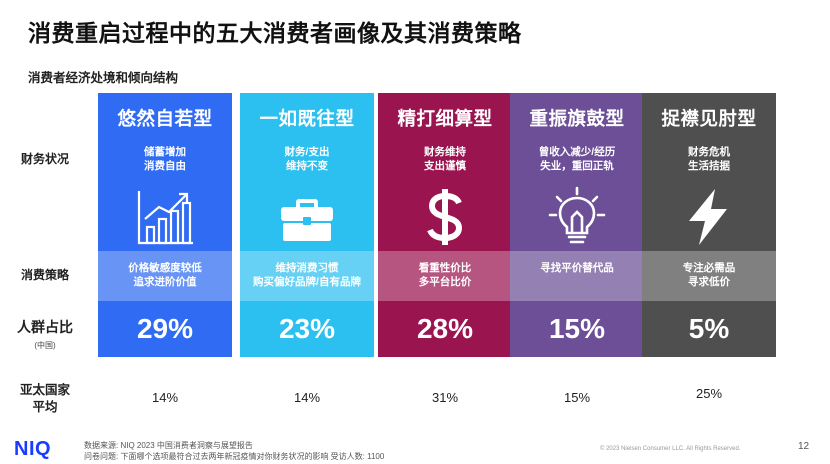  Describe the element at coordinates (577, 215) in the screenshot. I see `light-bulb-icon` at that location.